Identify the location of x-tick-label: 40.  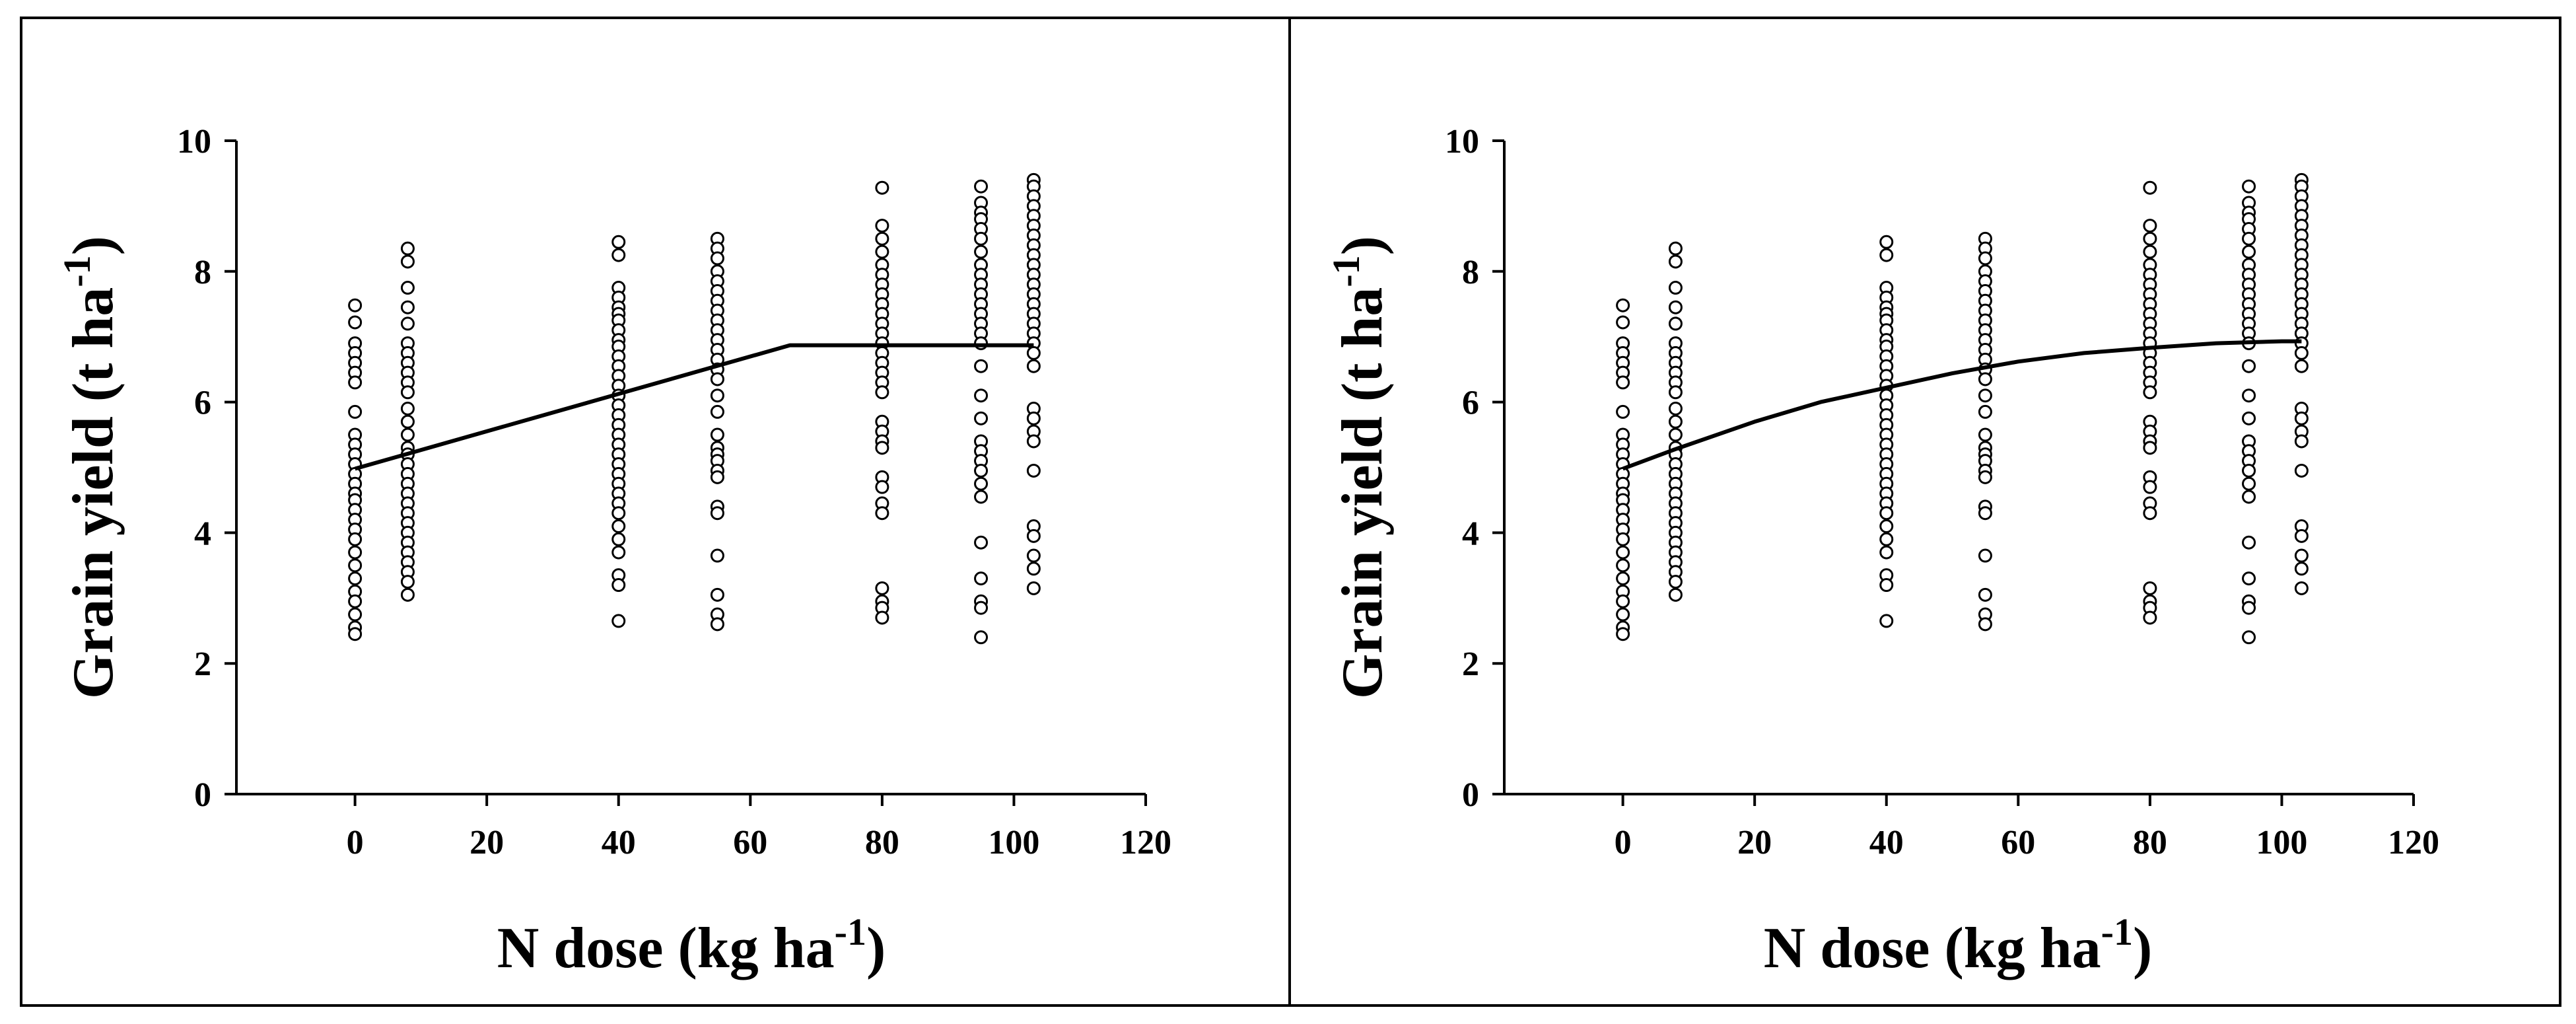
(619, 842).